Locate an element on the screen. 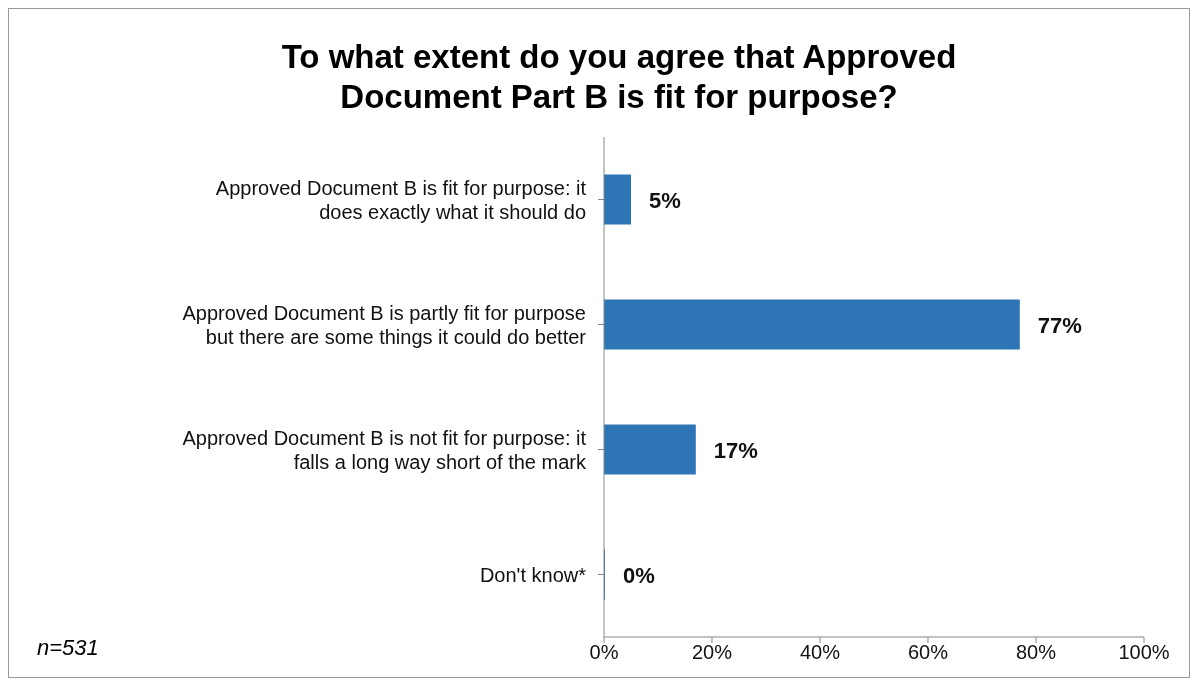 The width and height of the screenshot is (1200, 686). y-tick-label: Don't know* is located at coordinates (533, 574).